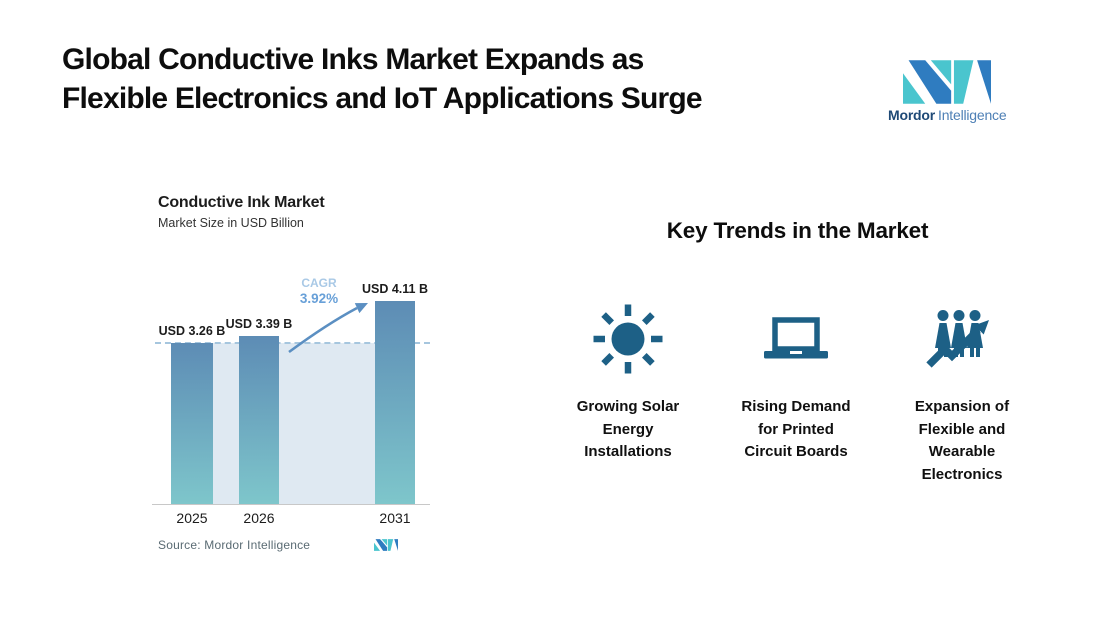 The width and height of the screenshot is (1108, 622). Describe the element at coordinates (957, 339) in the screenshot. I see `people-growth-icon` at that location.